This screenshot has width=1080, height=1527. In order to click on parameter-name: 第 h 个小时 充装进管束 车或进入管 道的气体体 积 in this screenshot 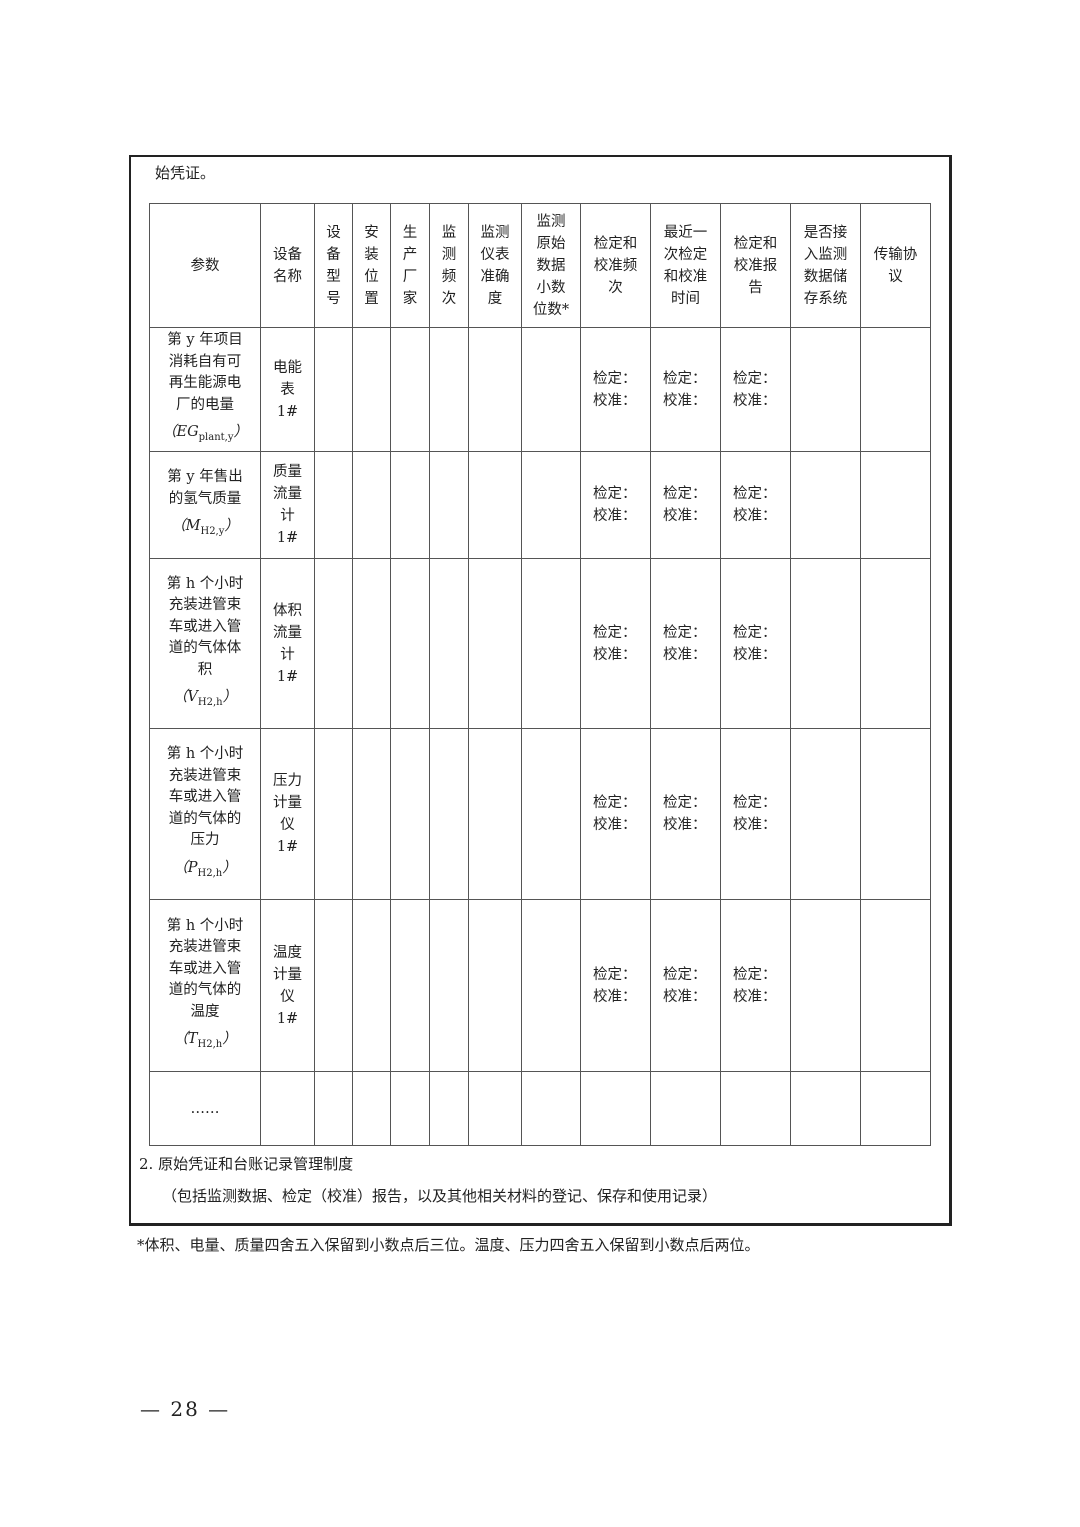, I will do `click(205, 626)`.